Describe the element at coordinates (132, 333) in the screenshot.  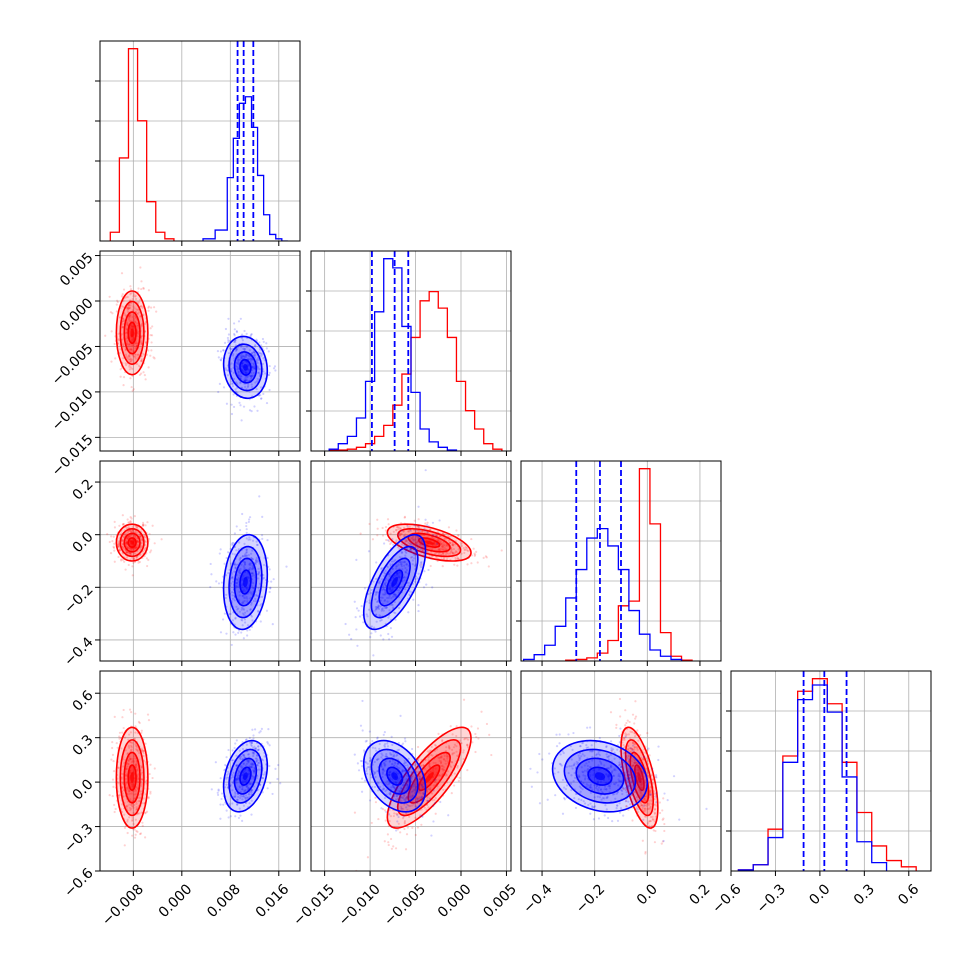
I see `contour-line` at that location.